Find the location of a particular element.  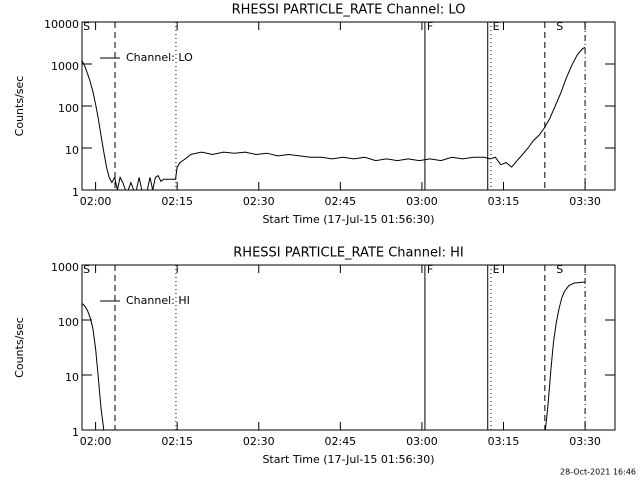

y-tick-label: 10000 is located at coordinates (61, 24).